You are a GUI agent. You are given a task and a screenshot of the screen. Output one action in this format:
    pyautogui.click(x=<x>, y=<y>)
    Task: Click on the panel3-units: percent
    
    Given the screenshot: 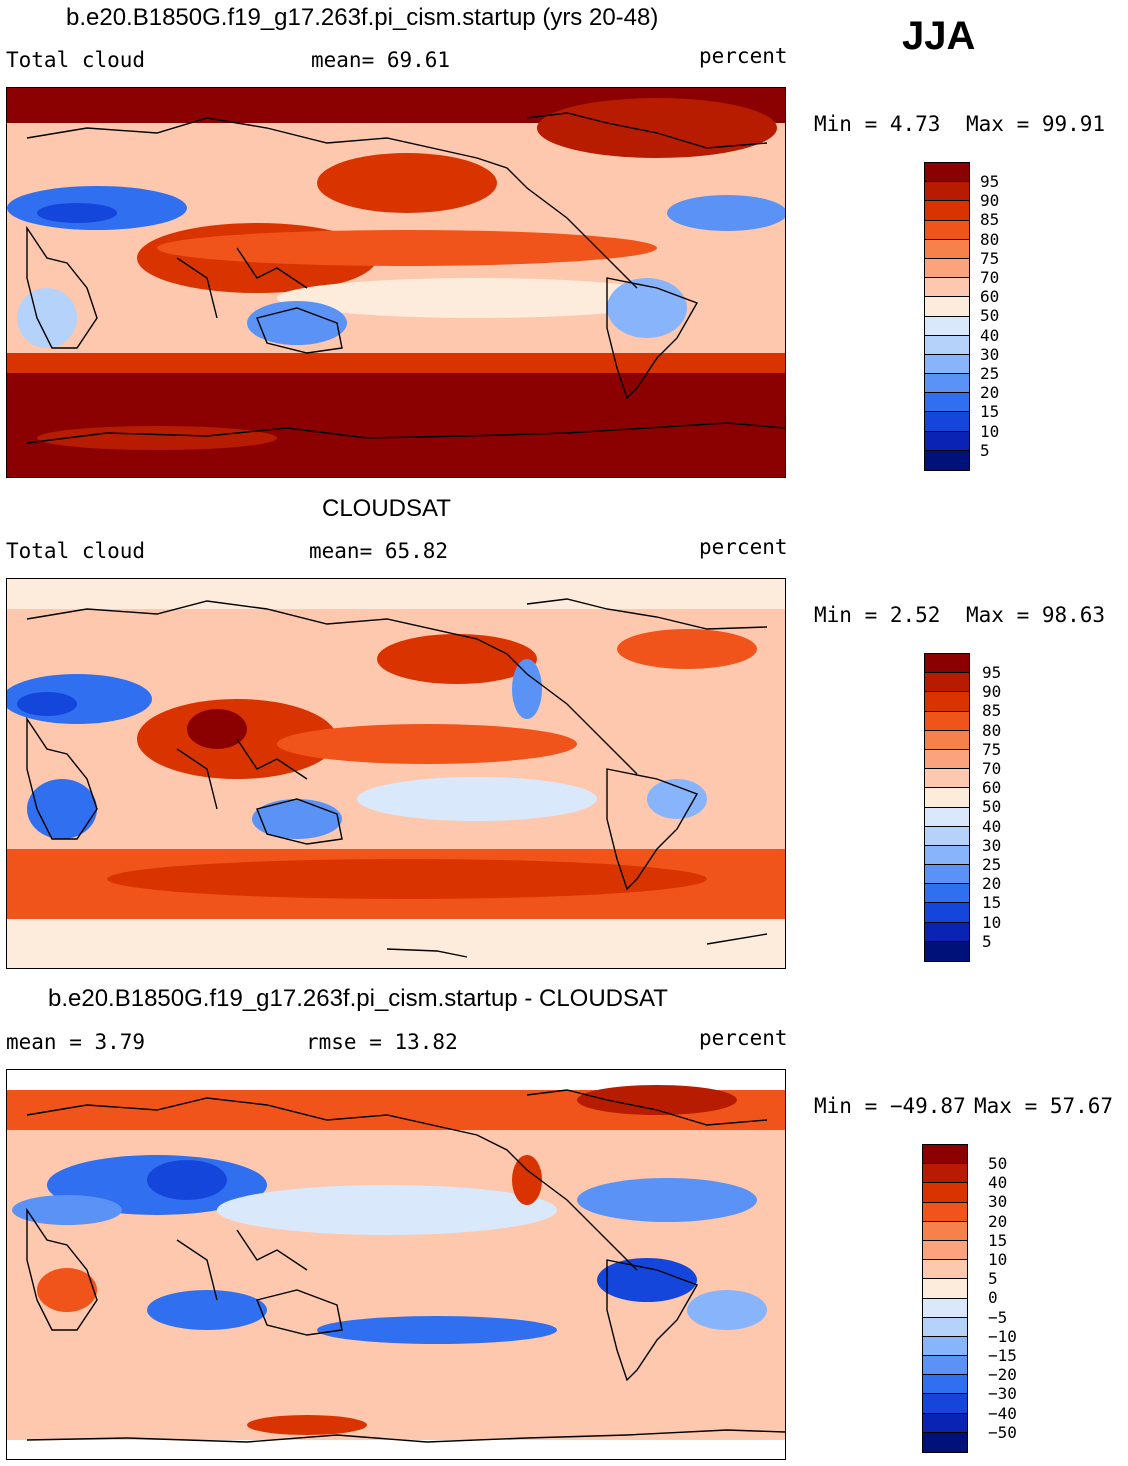 What is the action you would take?
    pyautogui.click(x=743, y=1038)
    